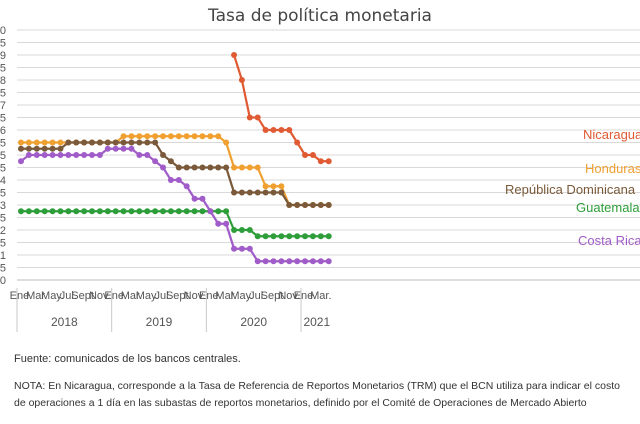 The image size is (640, 424). I want to click on y-tick-label: 4.5, so click(3, 169).